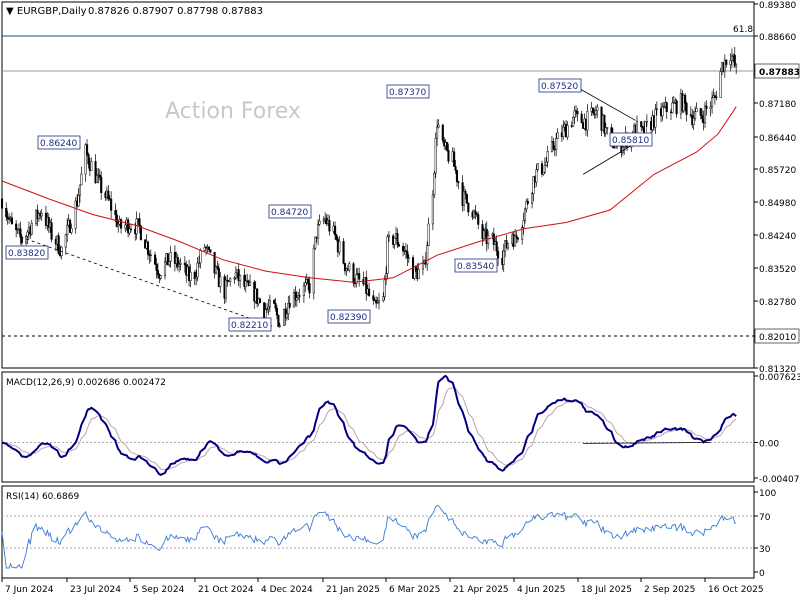  I want to click on x-axis-tick-label: 21 Jan 2025, so click(353, 590).